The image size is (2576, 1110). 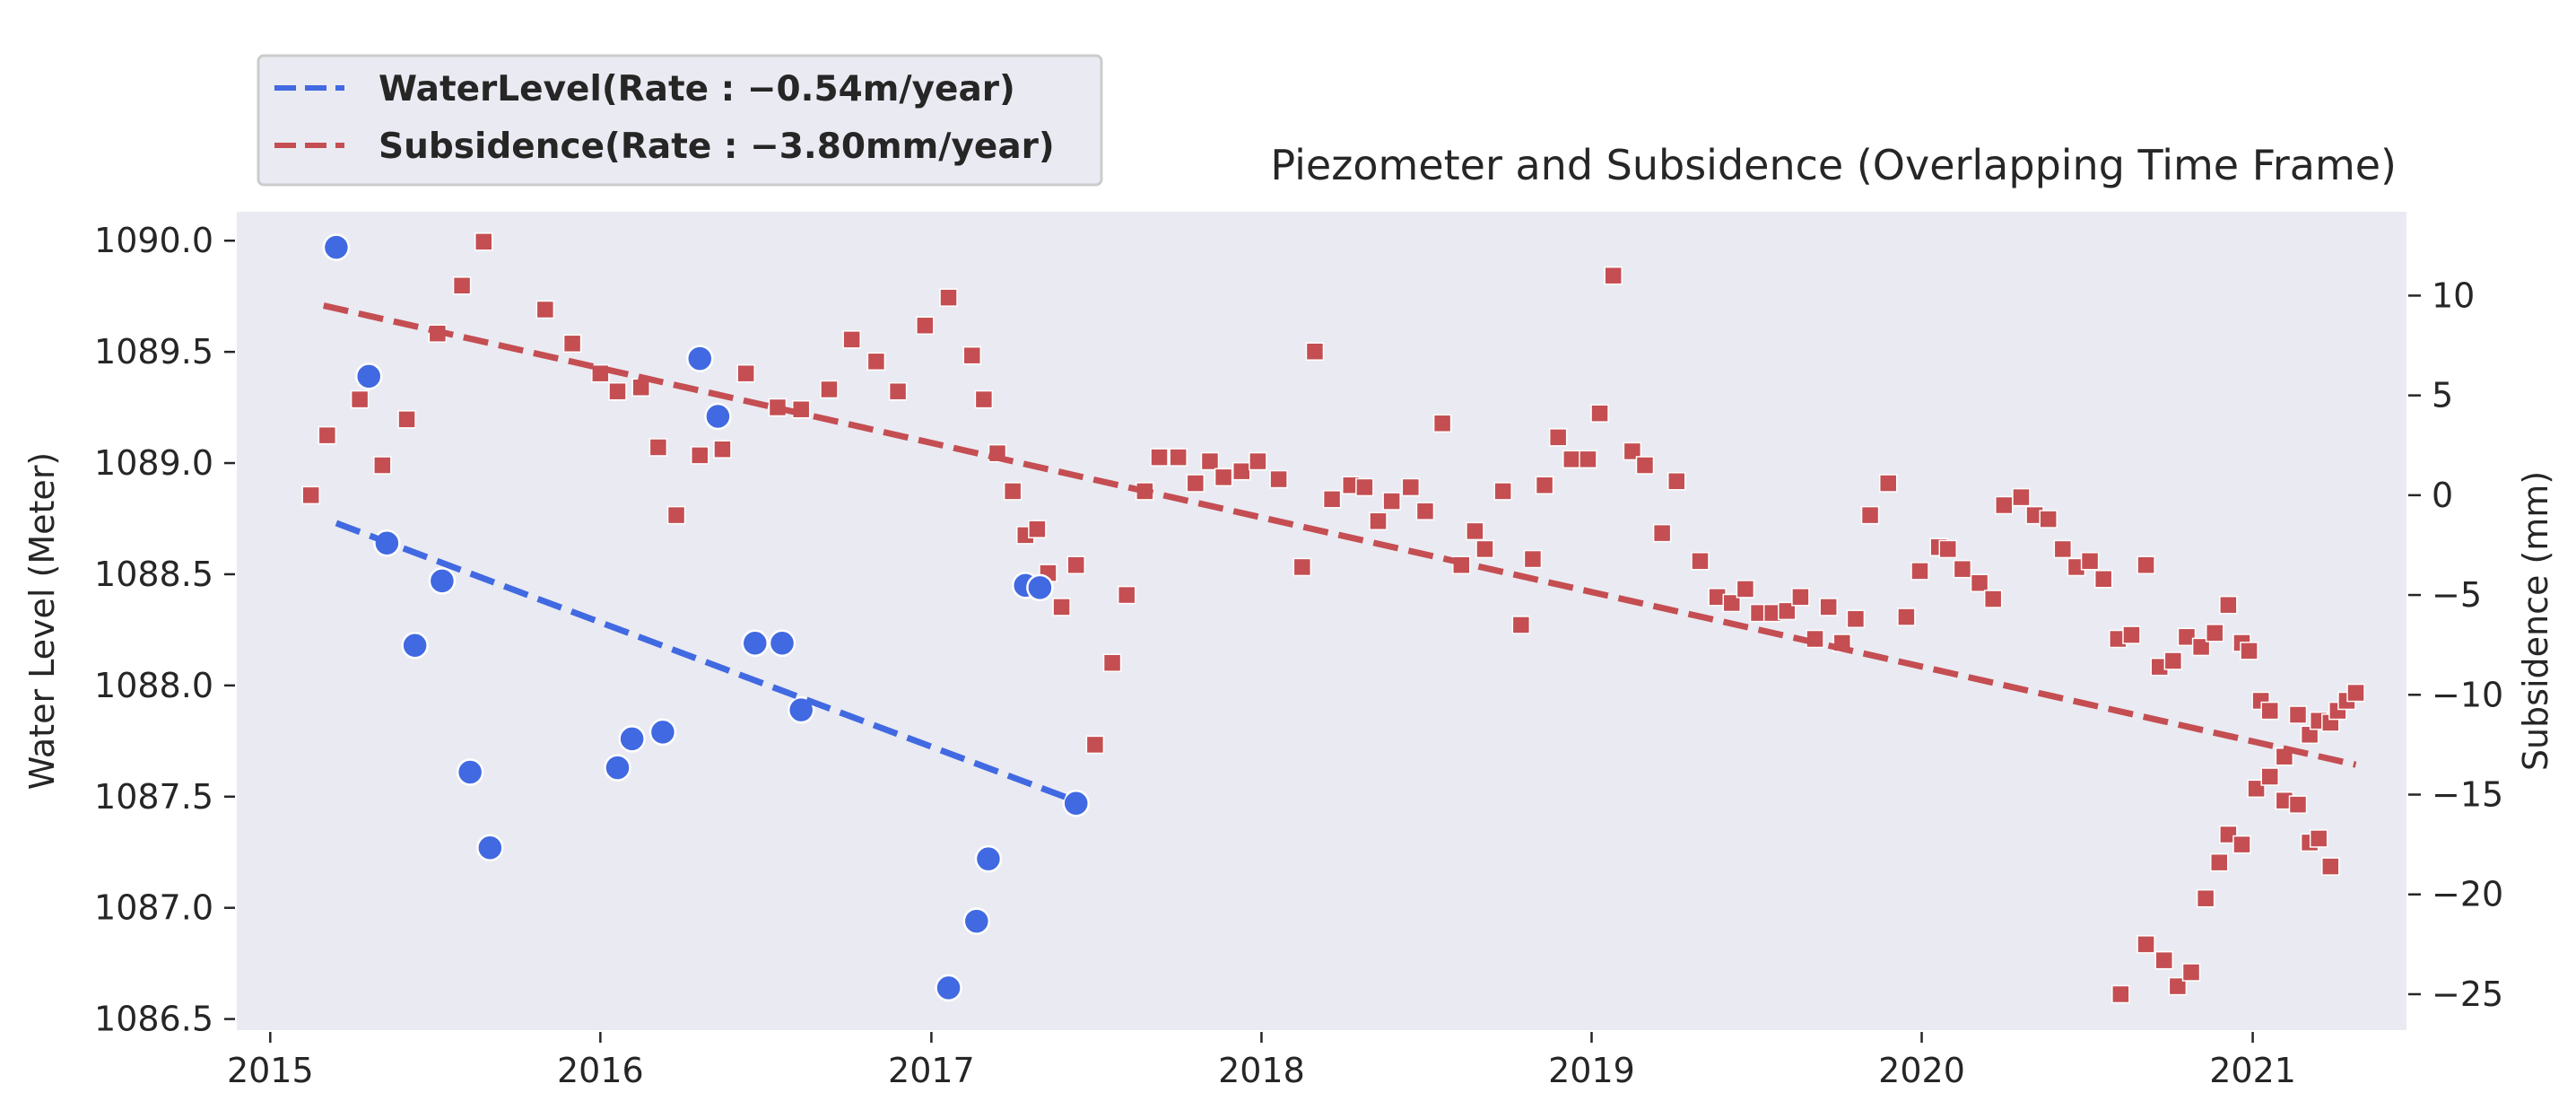 I want to click on right-axis-ticks: −25 −20 −15 −10 −5 0 5 10, so click(x=2455, y=644).